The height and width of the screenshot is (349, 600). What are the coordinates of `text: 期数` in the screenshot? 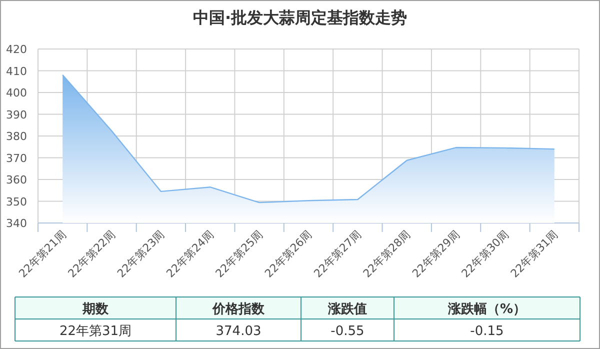 It's located at (96, 309).